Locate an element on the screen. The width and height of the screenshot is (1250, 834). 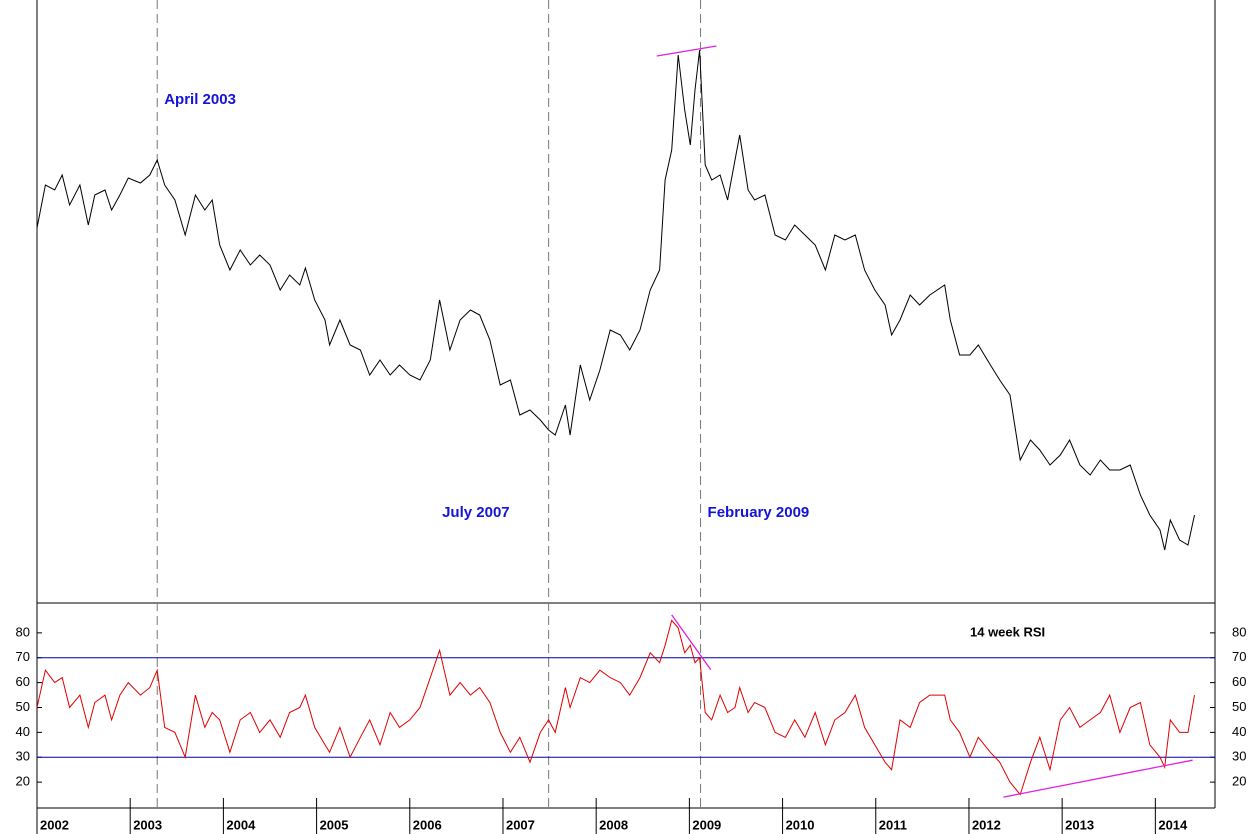
y-tick-label: 20 is located at coordinates (23, 781).